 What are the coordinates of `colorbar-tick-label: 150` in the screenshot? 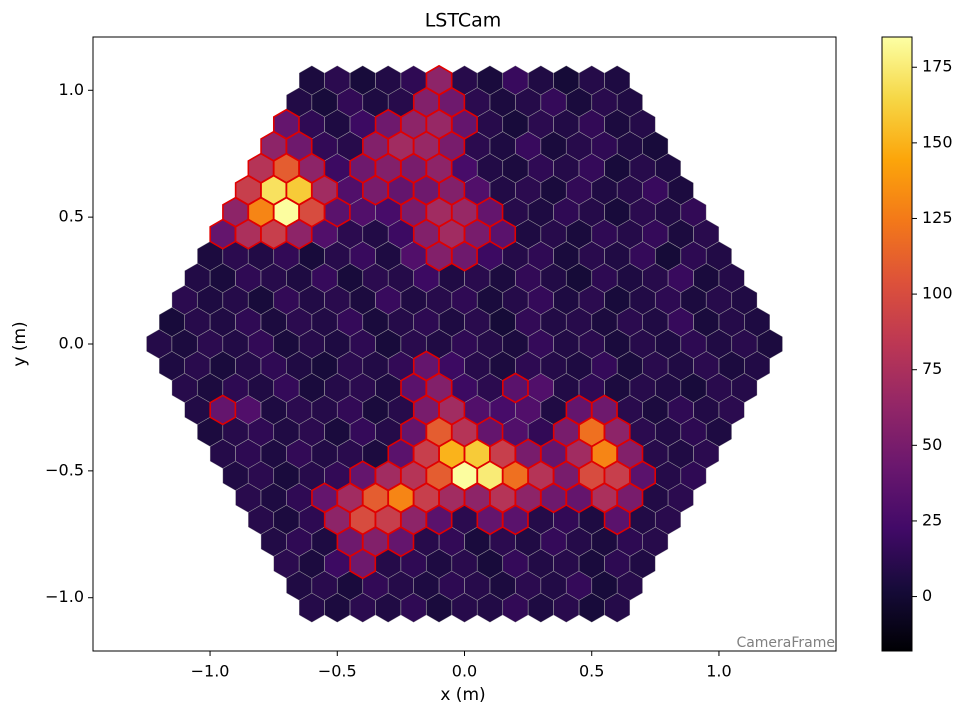 It's located at (937, 141).